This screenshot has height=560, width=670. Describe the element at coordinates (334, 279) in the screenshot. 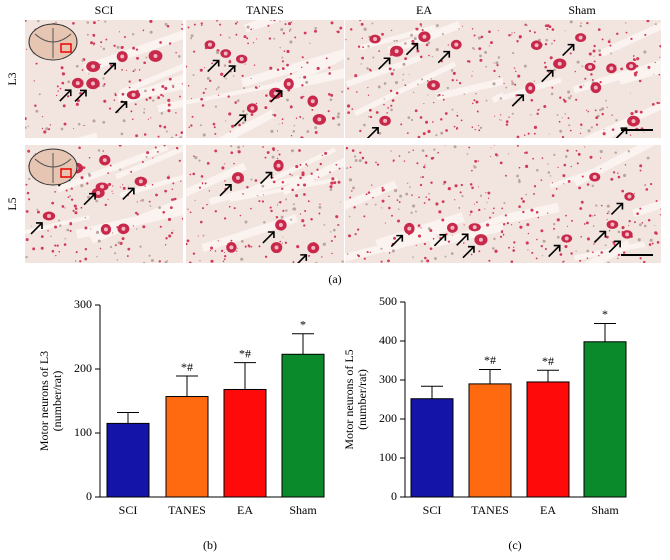

I see `panel-caption: (a)` at that location.